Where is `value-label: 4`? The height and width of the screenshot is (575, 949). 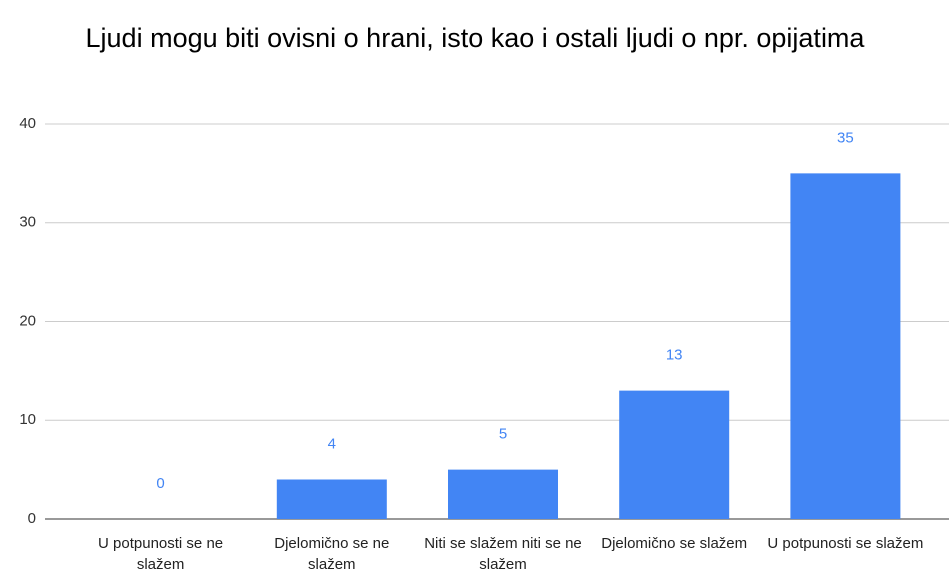
value-label: 4 is located at coordinates (332, 443).